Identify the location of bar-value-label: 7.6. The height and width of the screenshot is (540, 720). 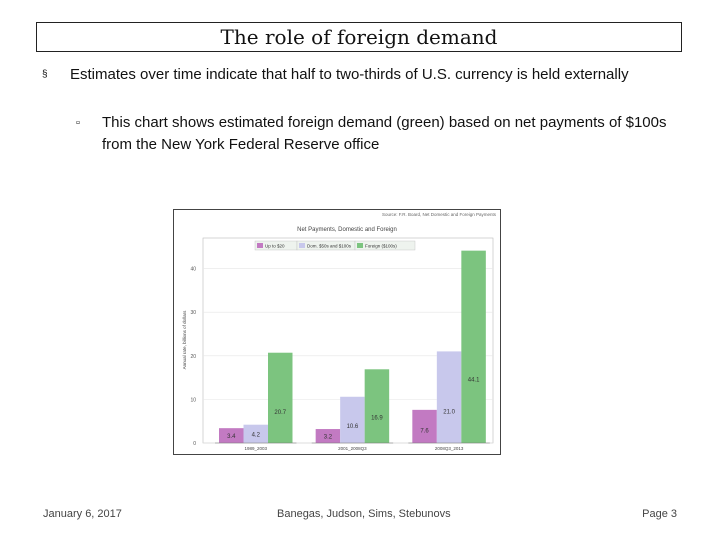
(424, 431).